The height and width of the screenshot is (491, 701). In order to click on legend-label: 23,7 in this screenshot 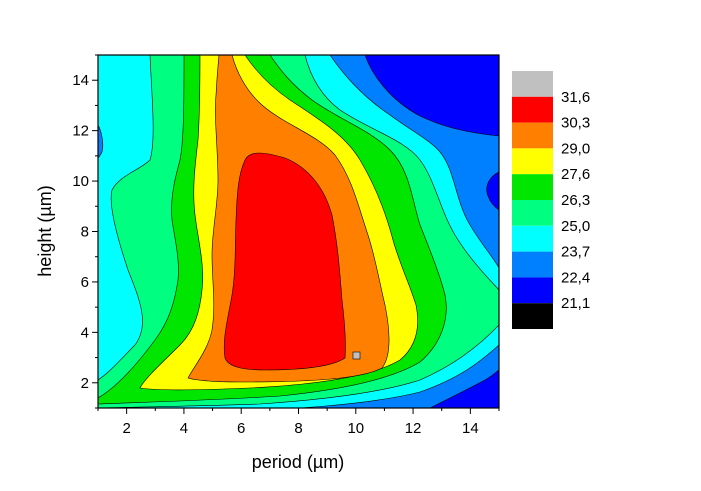, I will do `click(575, 252)`.